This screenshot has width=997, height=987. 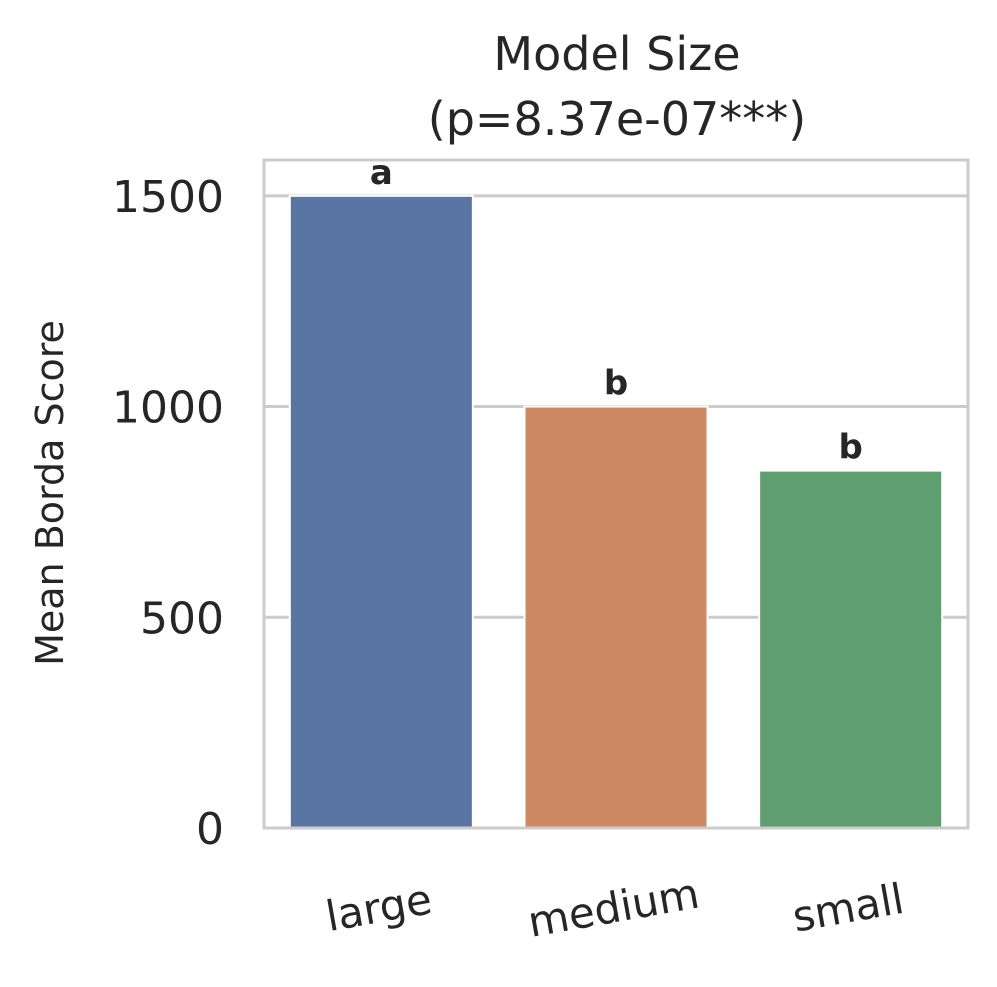 I want to click on bar-small, so click(x=851, y=649).